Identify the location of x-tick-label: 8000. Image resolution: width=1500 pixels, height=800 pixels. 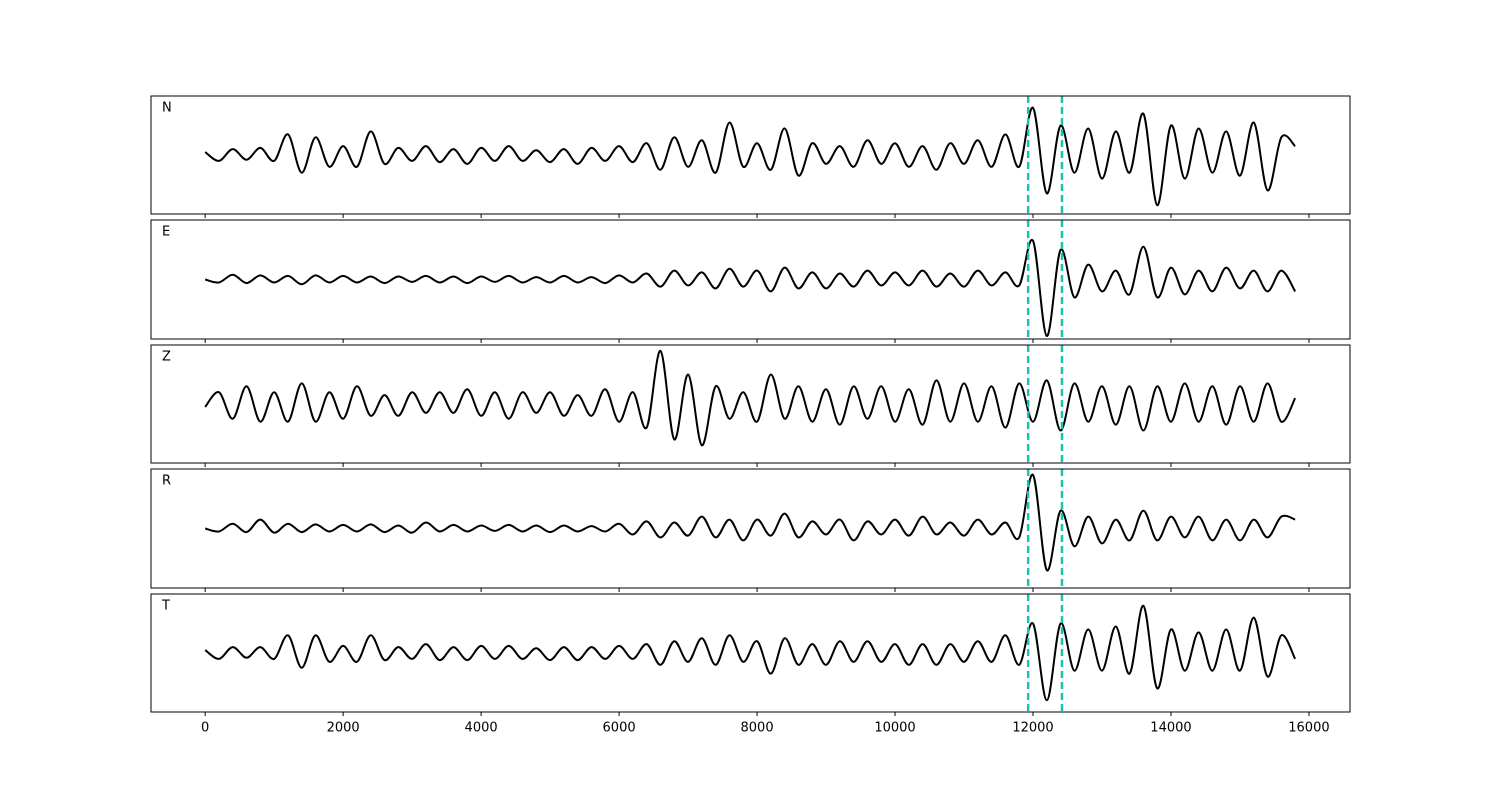
(757, 728).